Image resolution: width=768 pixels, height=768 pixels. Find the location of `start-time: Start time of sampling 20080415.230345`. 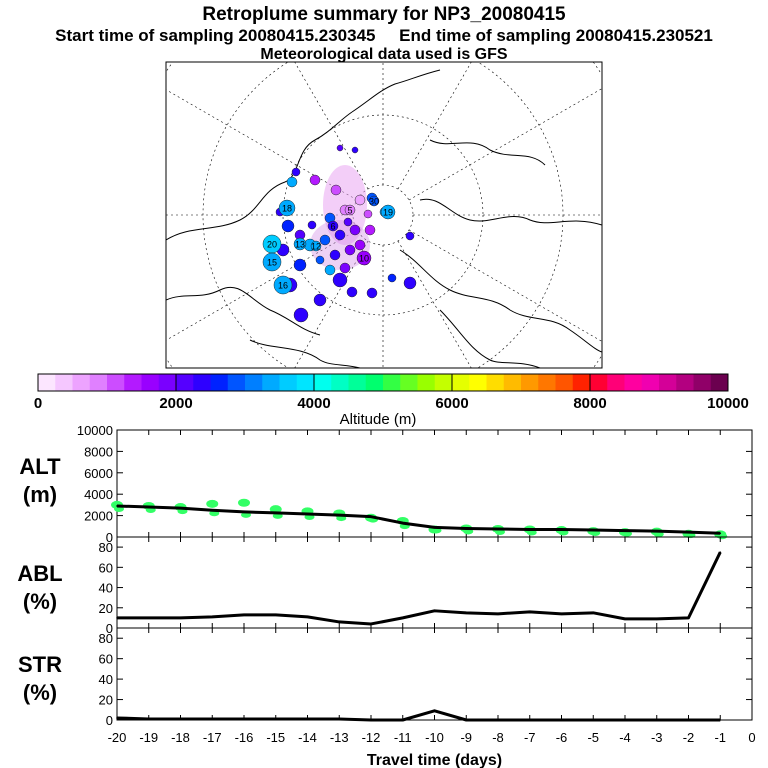

start-time: Start time of sampling 20080415.230345 is located at coordinates (215, 35).